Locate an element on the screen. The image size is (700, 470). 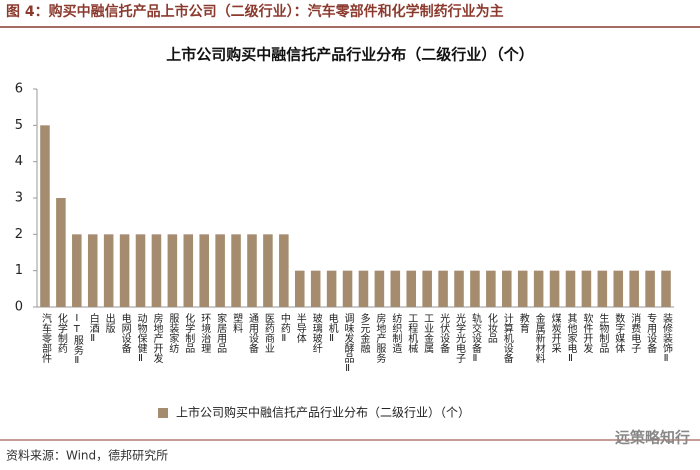
x-tick-label: 多元金融 is located at coordinates (364, 333).